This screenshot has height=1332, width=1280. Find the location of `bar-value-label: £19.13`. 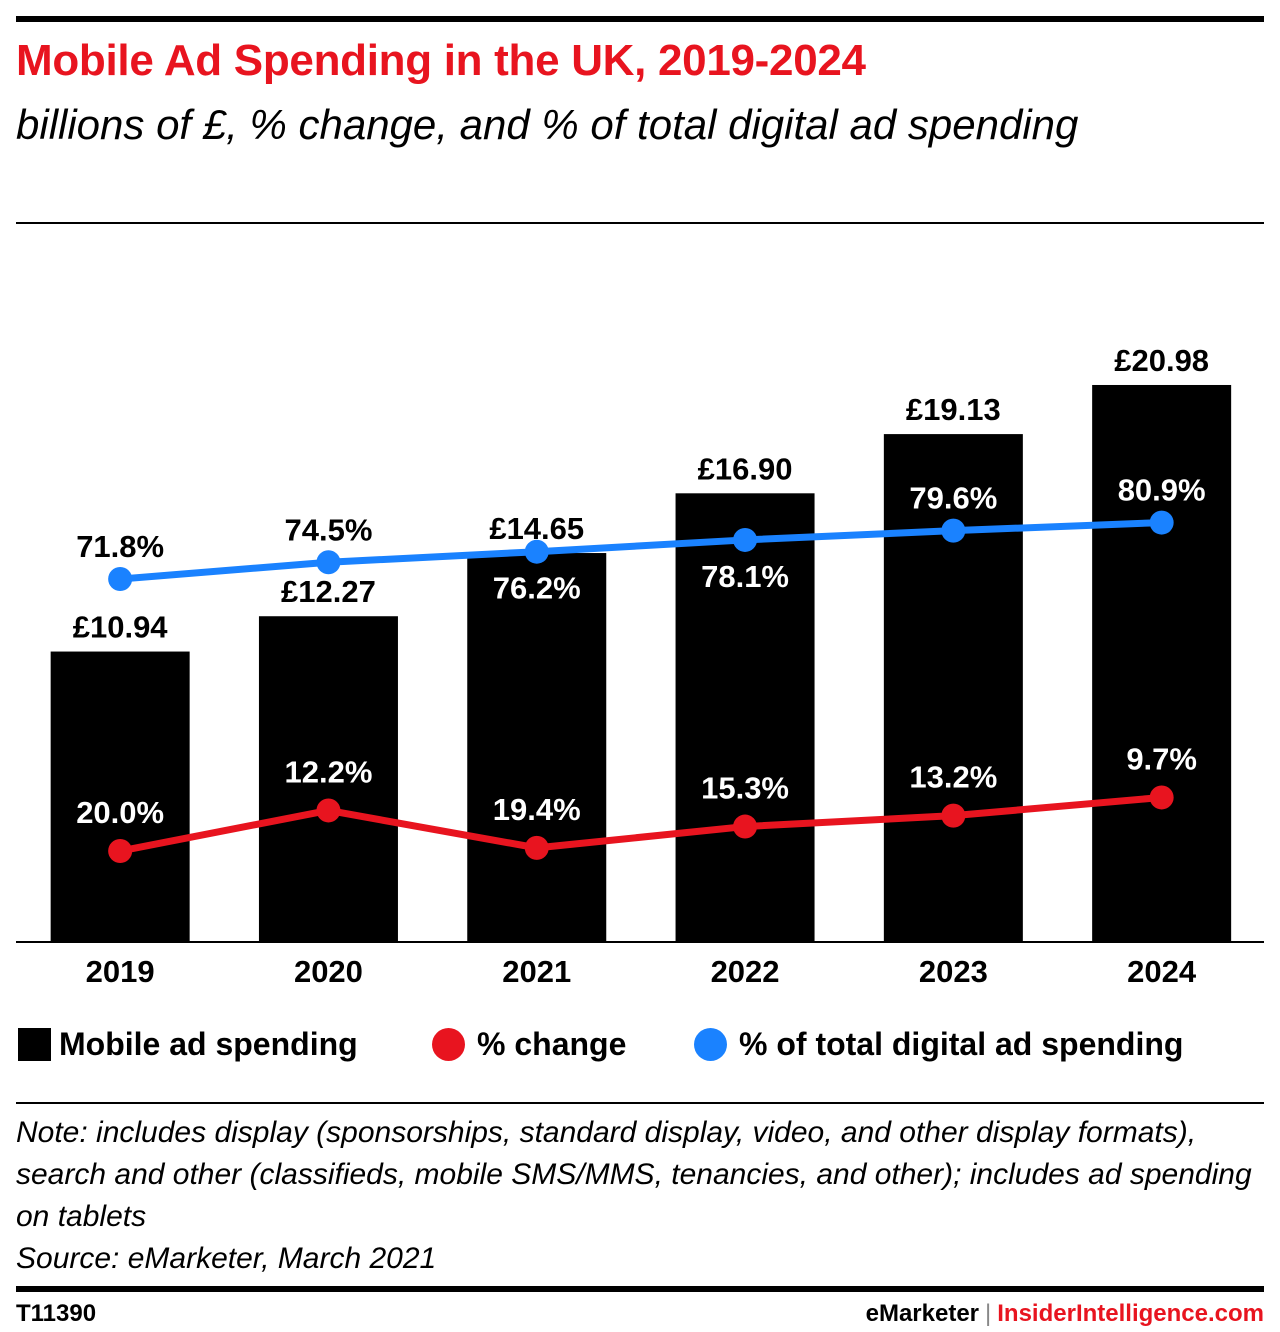

bar-value-label: £19.13 is located at coordinates (953, 409).